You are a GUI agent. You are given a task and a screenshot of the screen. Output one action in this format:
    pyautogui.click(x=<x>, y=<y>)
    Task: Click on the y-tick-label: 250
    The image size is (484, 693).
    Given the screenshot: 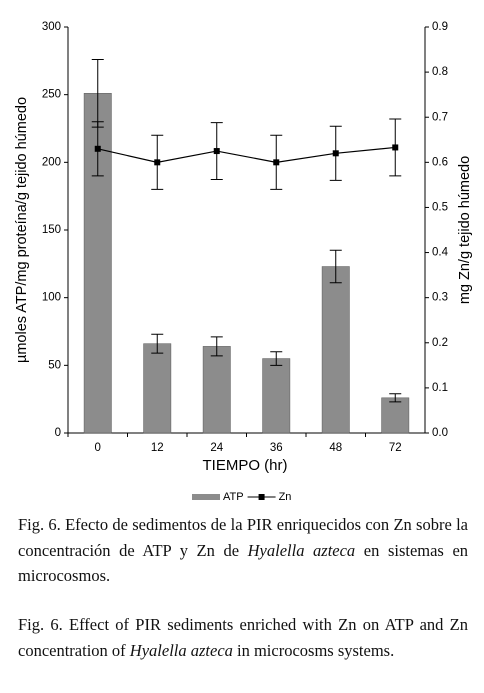 What is the action you would take?
    pyautogui.click(x=51, y=95)
    